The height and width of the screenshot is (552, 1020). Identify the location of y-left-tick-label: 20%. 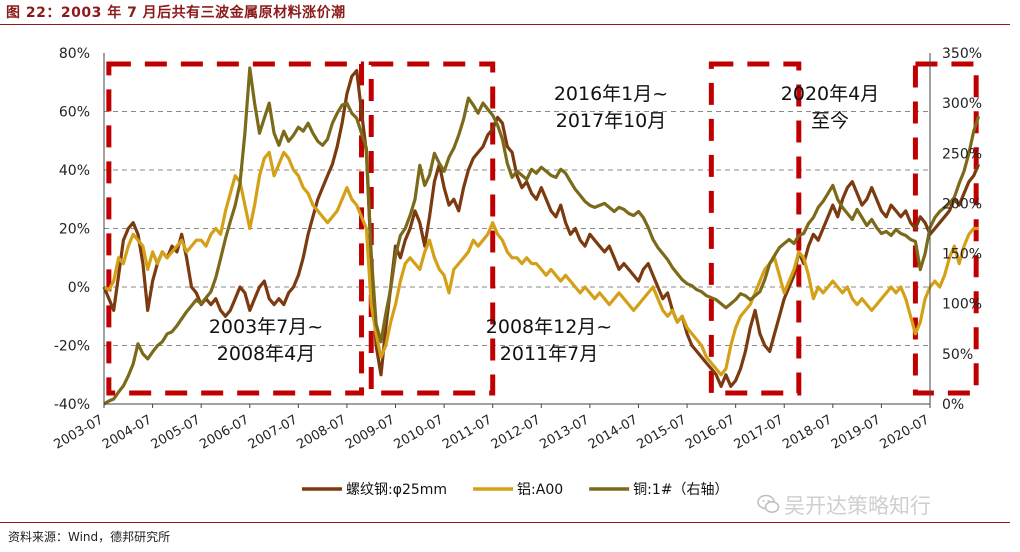
(74, 230).